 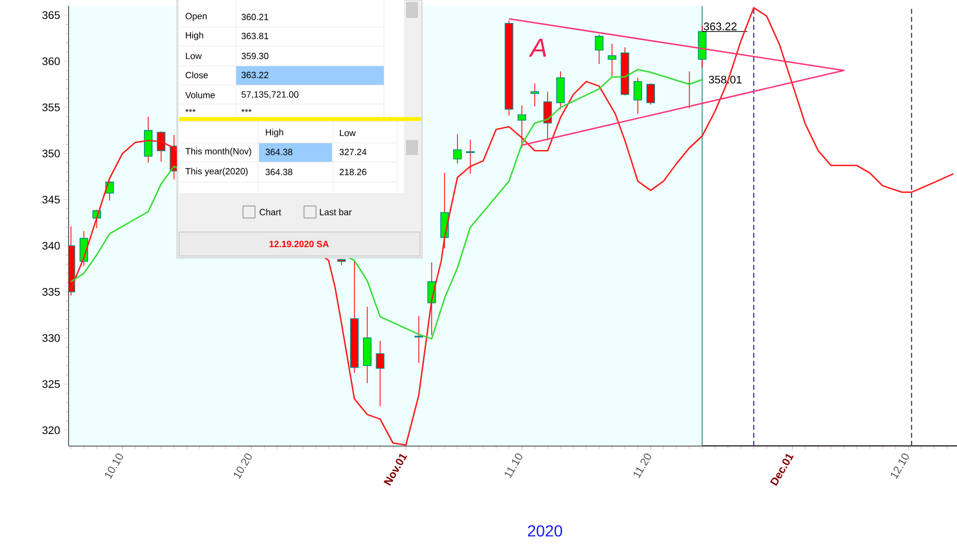 I want to click on annotation: 218.26, so click(x=353, y=172).